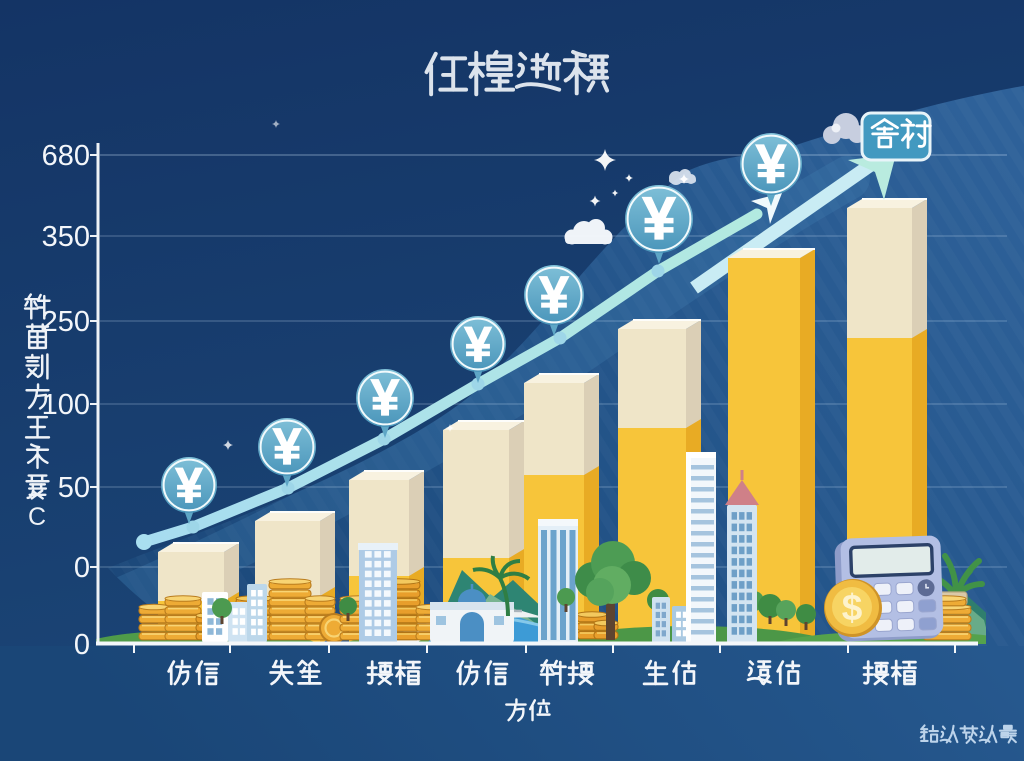 This screenshot has width=1024, height=761. What do you see at coordinates (66, 237) in the screenshot?
I see `svg-text: 350` at bounding box center [66, 237].